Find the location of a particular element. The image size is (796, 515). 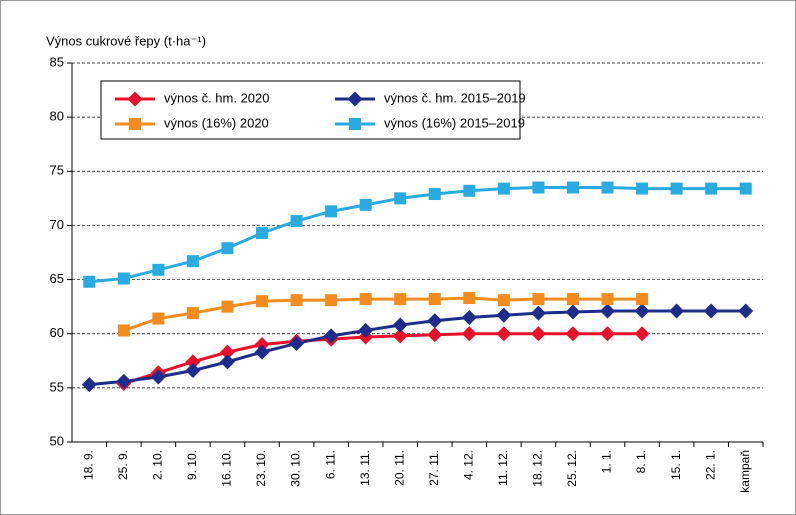

x-tick-label: 27. 11. is located at coordinates (434, 468).